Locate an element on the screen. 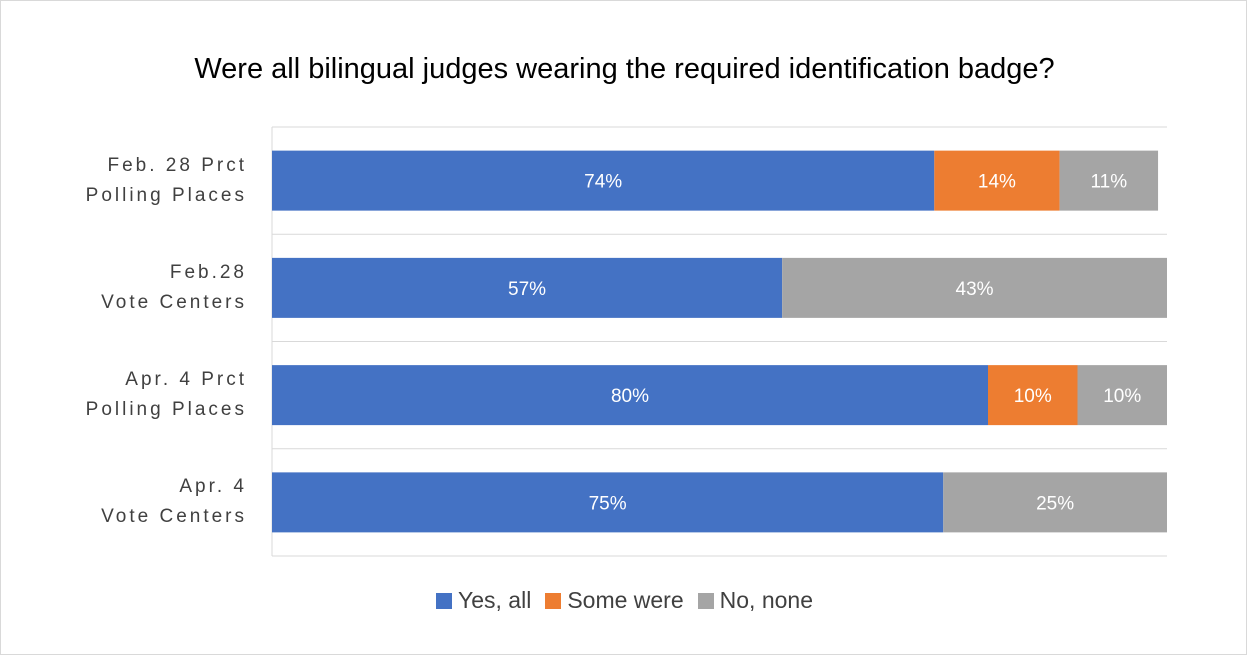 The height and width of the screenshot is (656, 1247). data-label: 43% is located at coordinates (975, 289).